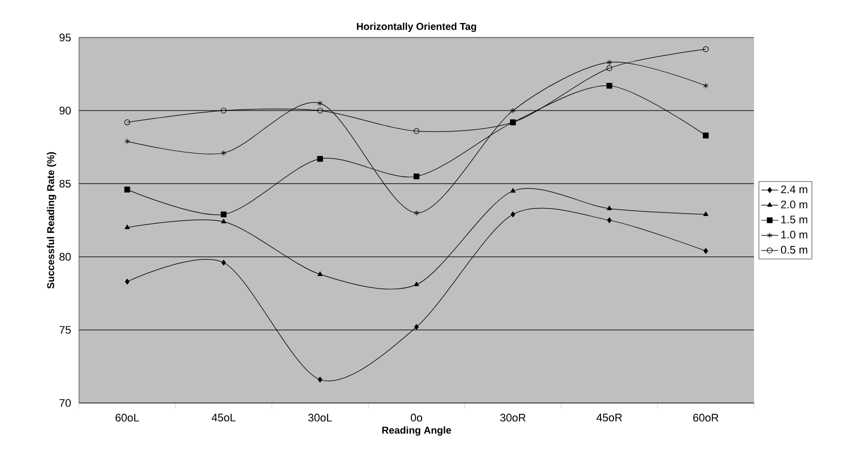  What do you see at coordinates (794, 234) in the screenshot?
I see `legend-label: 1.0 m` at bounding box center [794, 234].